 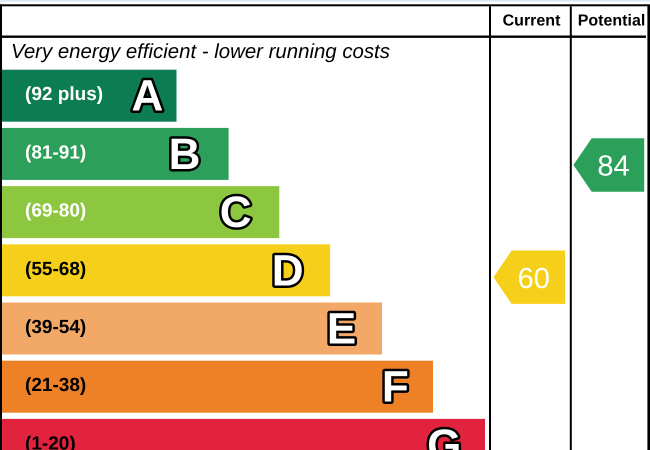 I want to click on svg-text: (1-20), so click(x=50, y=441).